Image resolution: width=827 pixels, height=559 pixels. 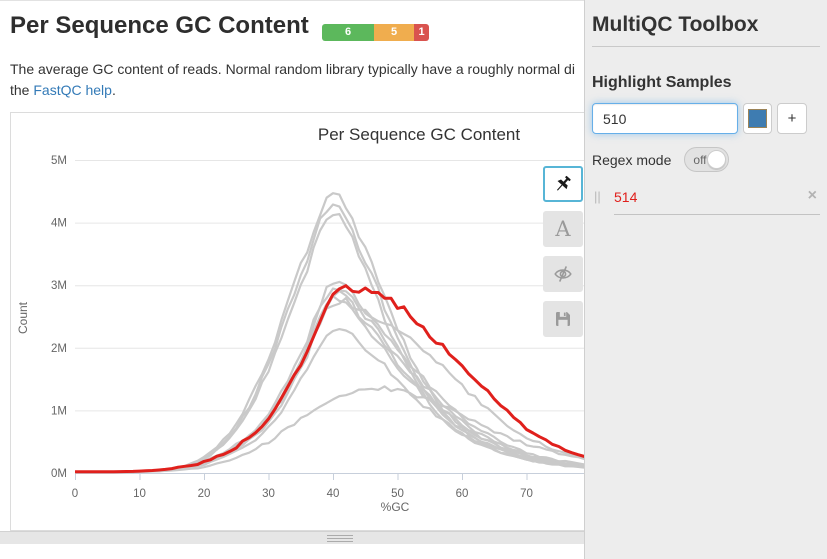 I want to click on x-axis-title: %GC, so click(x=395, y=507).